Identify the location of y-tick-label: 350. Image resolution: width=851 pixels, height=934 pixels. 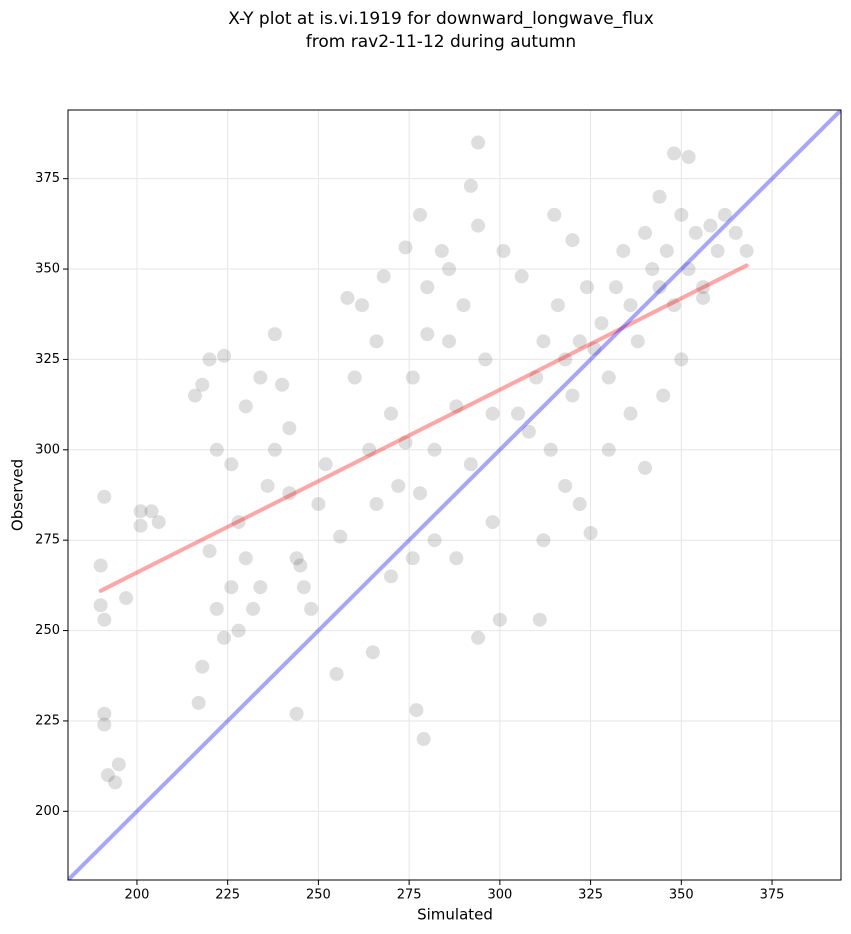
(47, 269).